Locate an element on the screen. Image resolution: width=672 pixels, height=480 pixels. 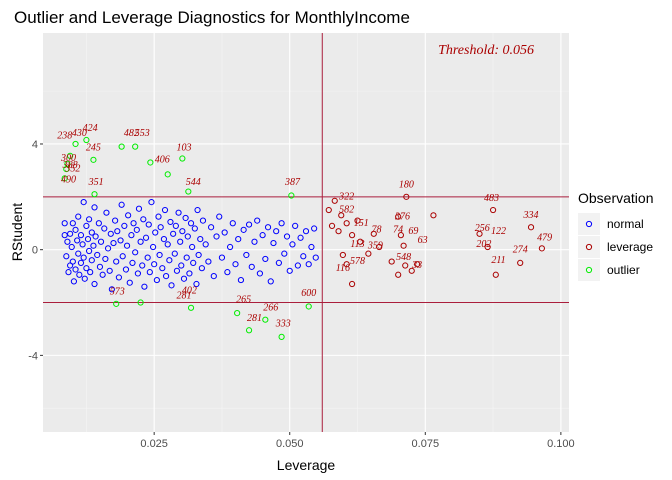
point-label: 322 is located at coordinates (346, 196).